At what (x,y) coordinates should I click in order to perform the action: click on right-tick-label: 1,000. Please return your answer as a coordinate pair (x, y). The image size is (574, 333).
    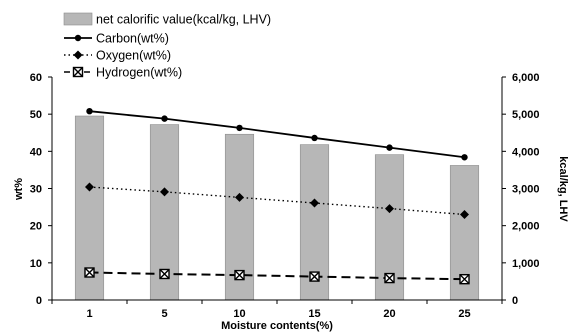
    Looking at the image, I should click on (526, 264).